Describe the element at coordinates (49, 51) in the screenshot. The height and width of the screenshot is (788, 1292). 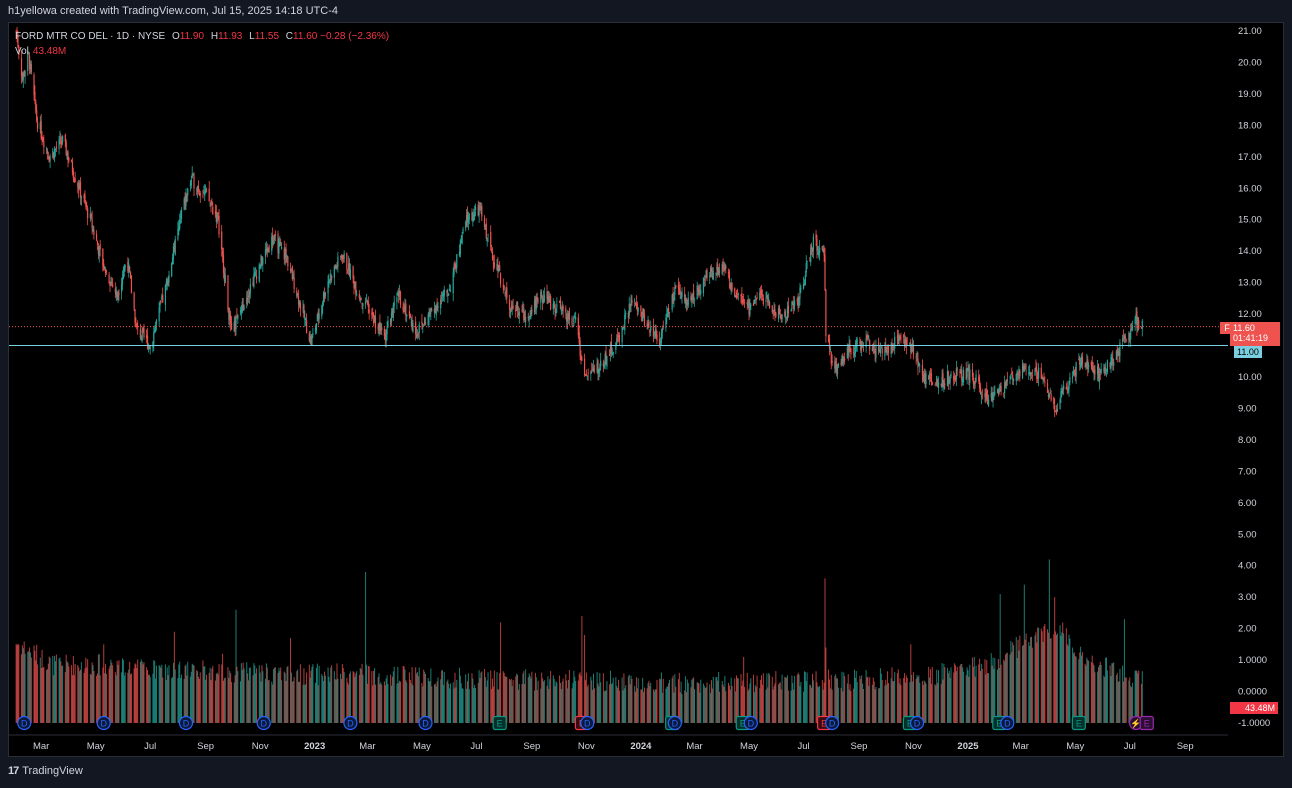
I see `volume-value: 43.48M` at that location.